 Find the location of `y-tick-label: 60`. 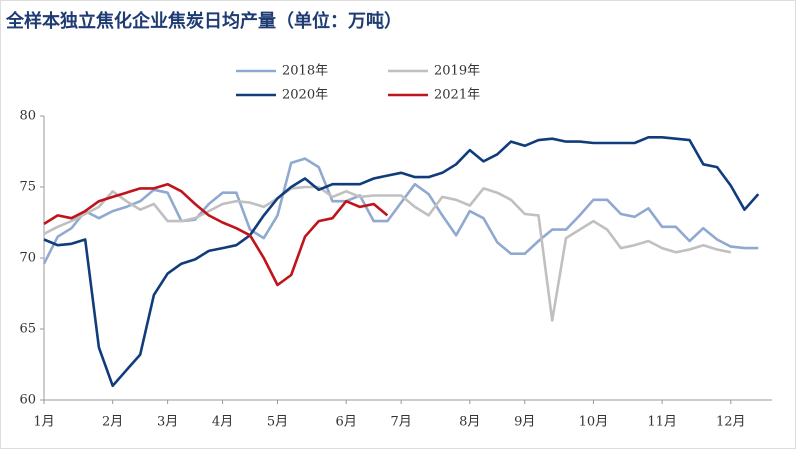

y-tick-label: 60 is located at coordinates (27, 400).